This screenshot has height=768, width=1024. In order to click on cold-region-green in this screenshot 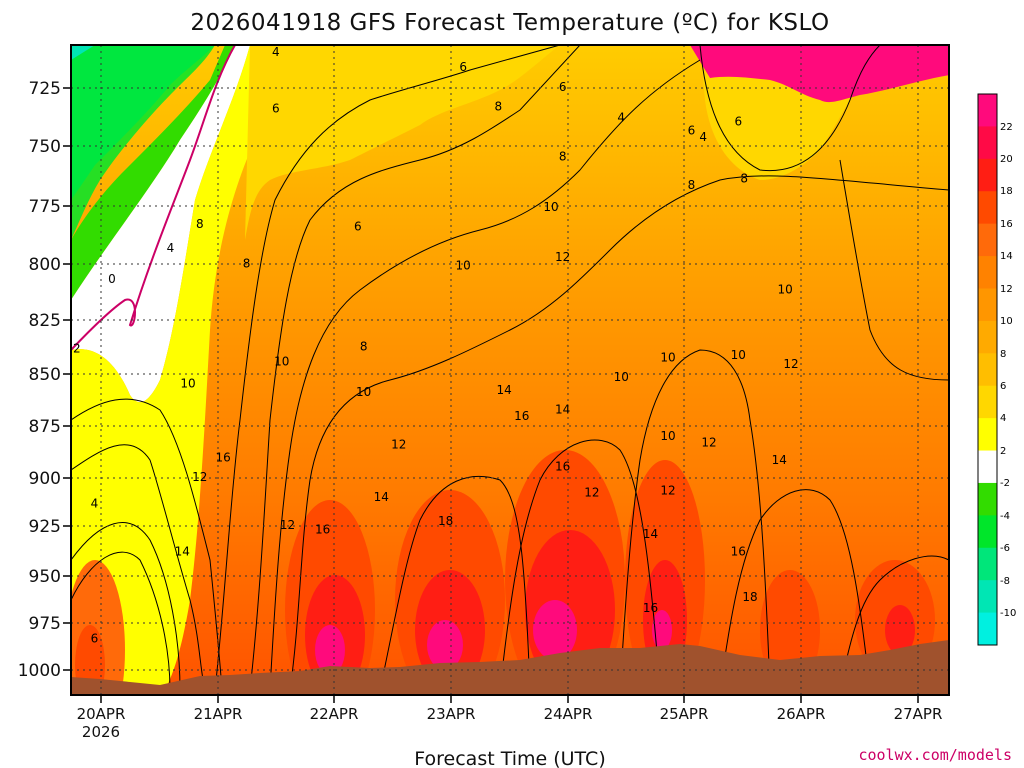, I will do `click(143, 142)`.